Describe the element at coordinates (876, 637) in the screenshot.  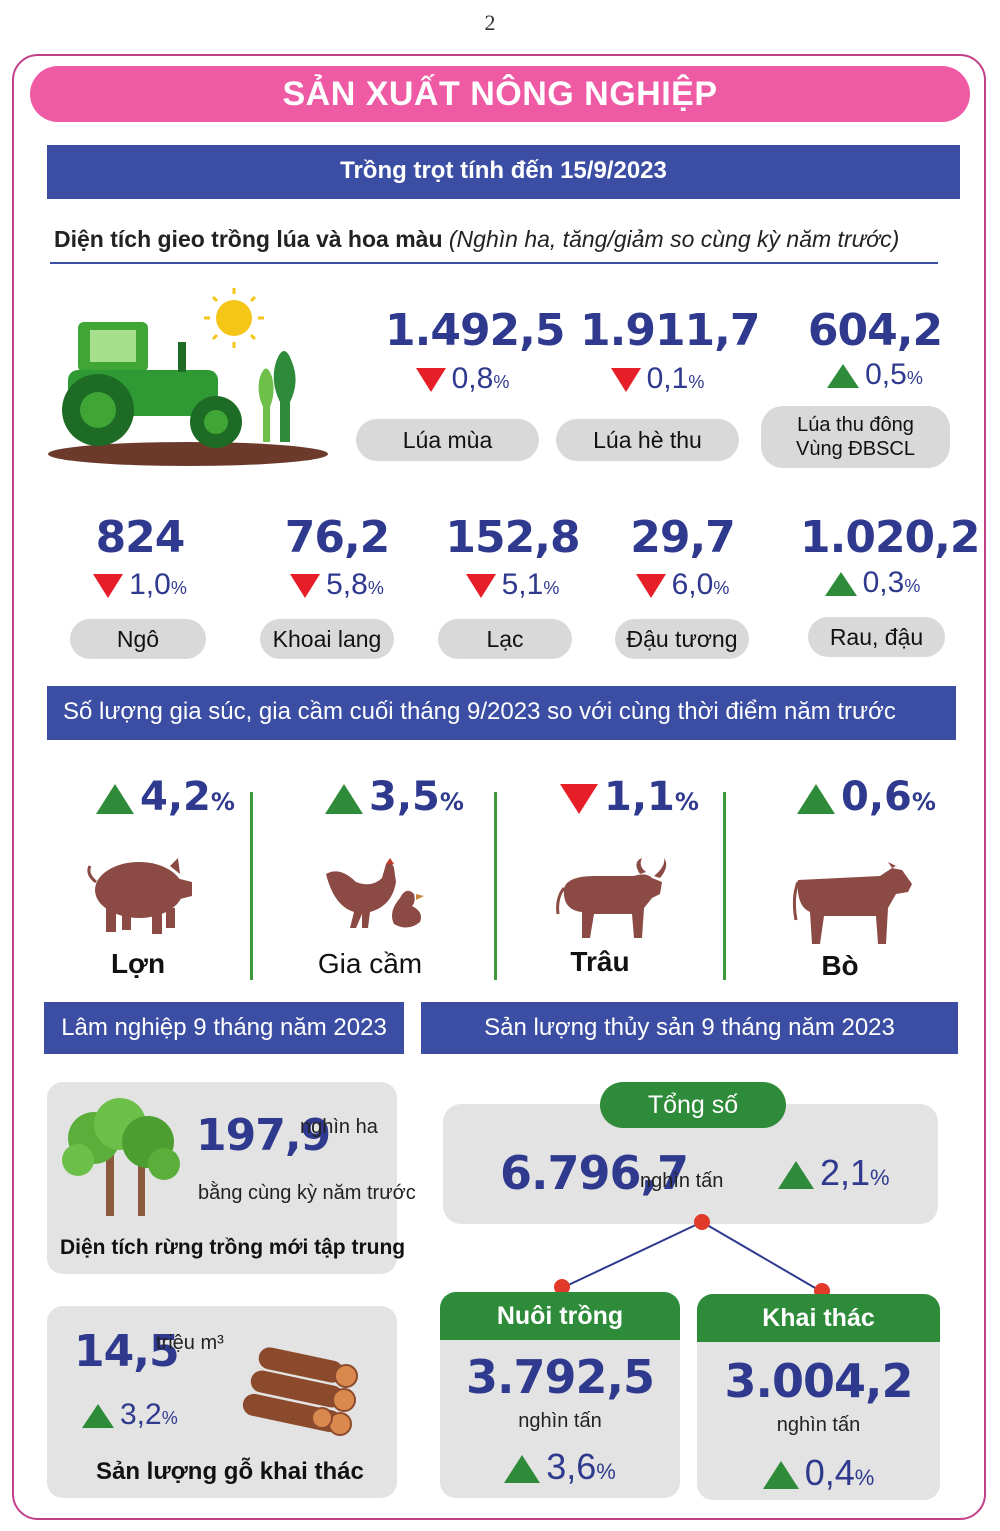
I see `rau-dau-label: Rau, đậu` at that location.